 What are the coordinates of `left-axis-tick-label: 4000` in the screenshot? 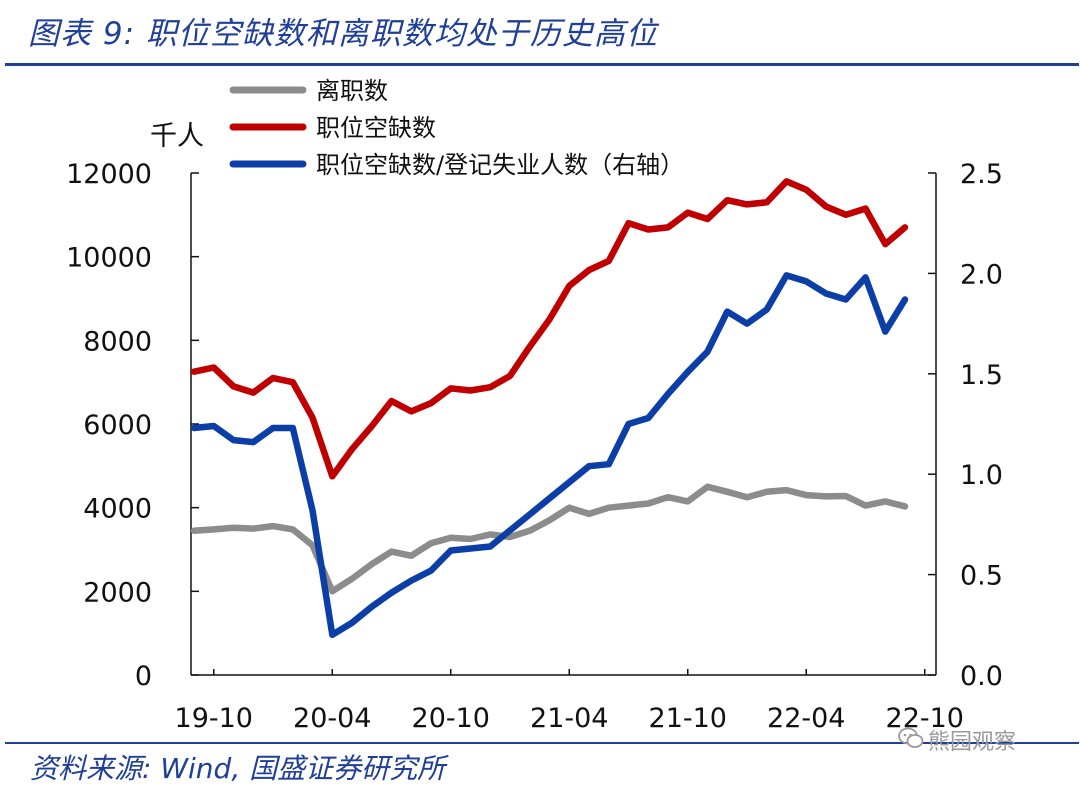 It's located at (117, 509).